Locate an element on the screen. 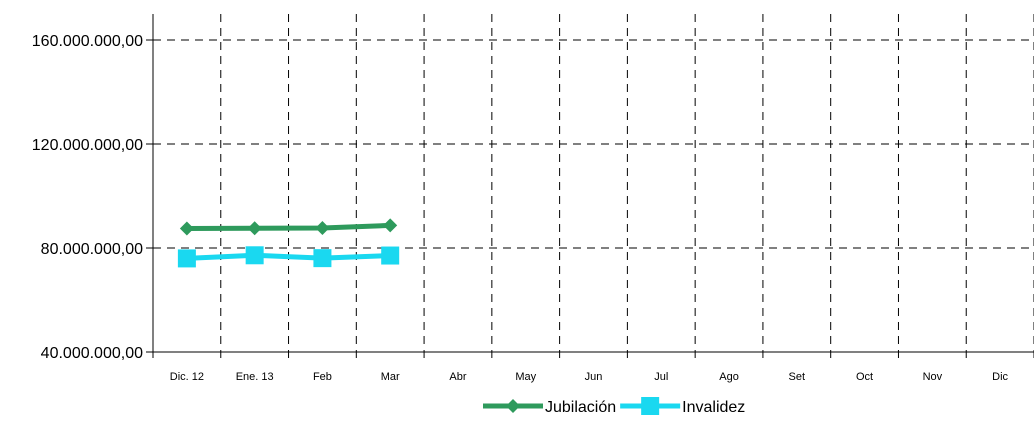  series-group is located at coordinates (288, 243).